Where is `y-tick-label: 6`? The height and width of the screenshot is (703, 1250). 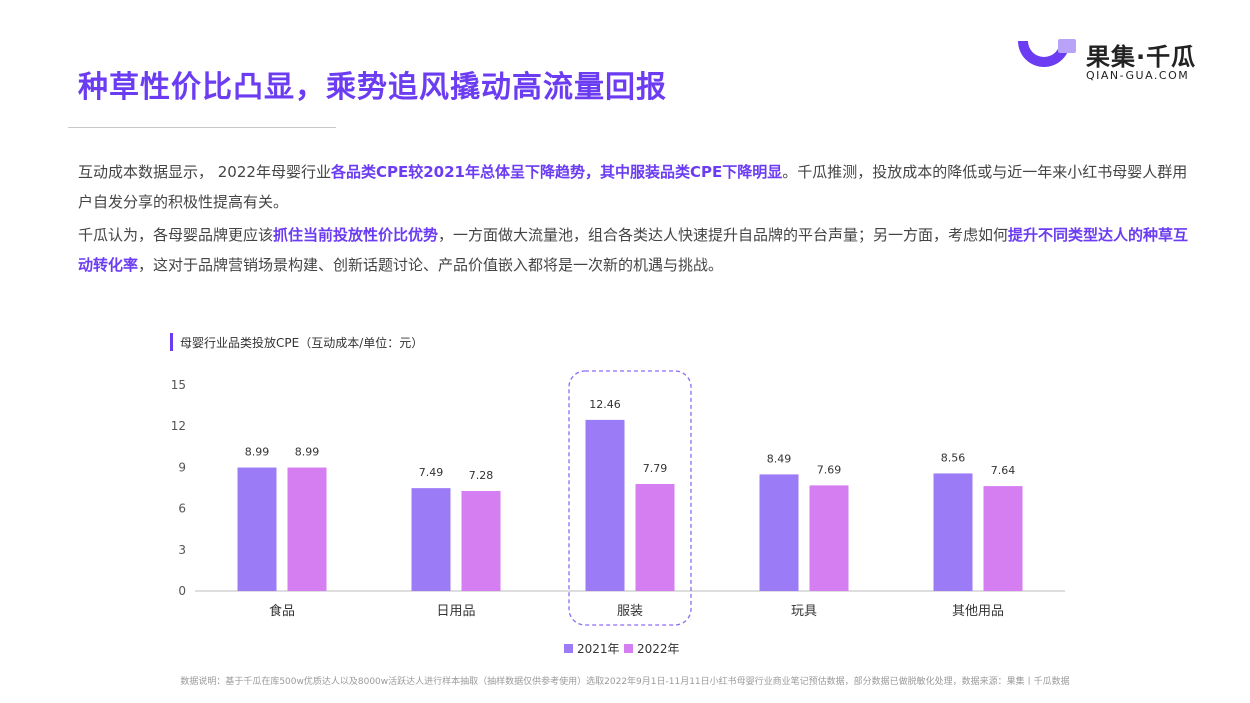 y-tick-label: 6 is located at coordinates (182, 509).